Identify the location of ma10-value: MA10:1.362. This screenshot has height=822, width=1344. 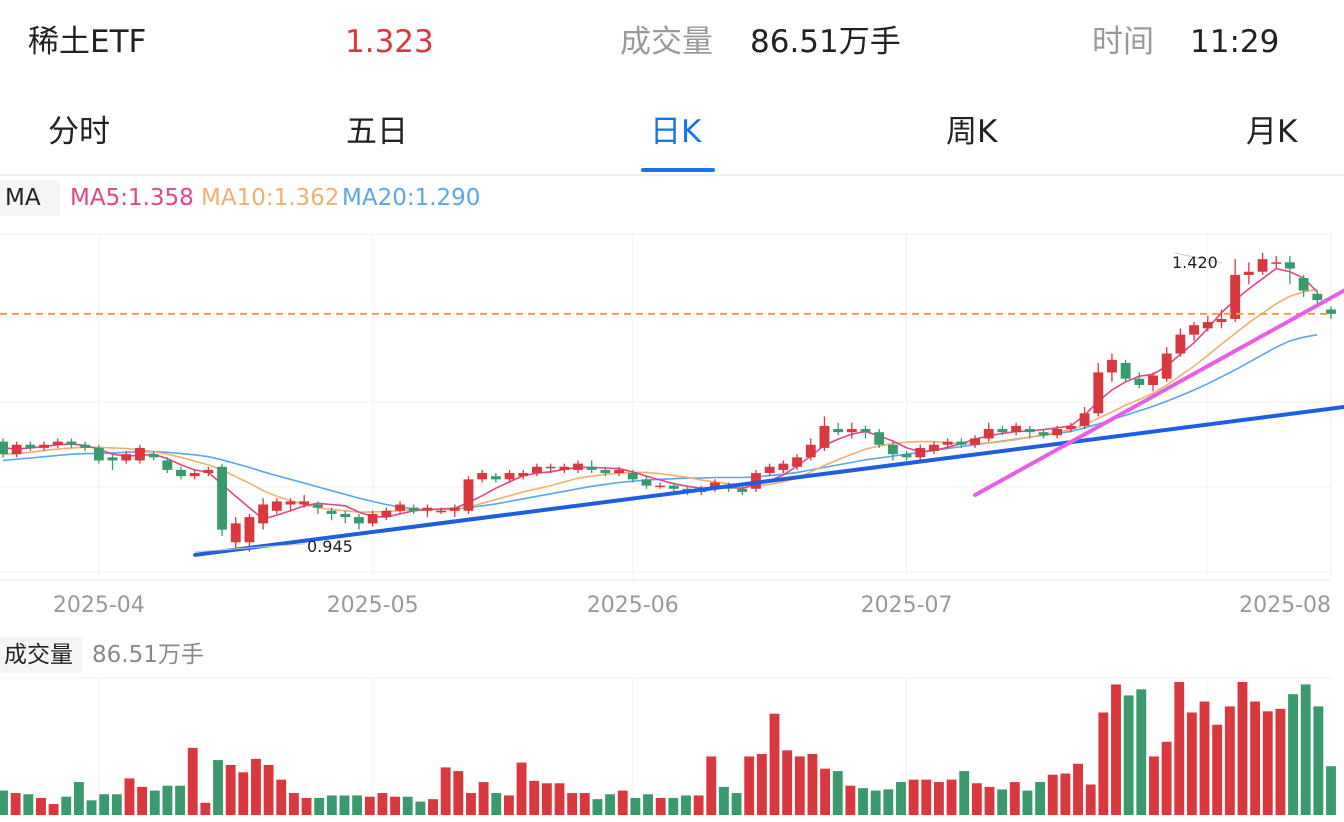
(270, 198).